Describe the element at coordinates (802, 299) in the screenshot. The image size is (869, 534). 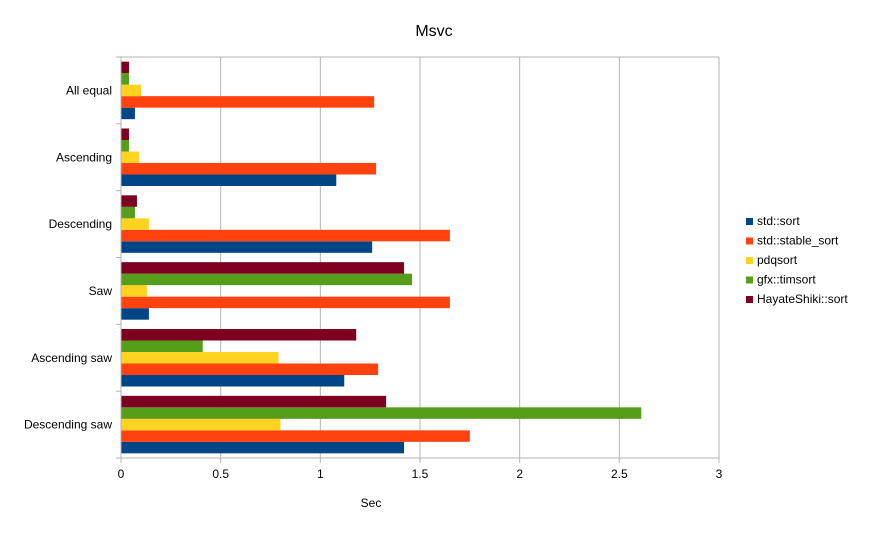
I see `legend-label: HayateShiki::sort` at that location.